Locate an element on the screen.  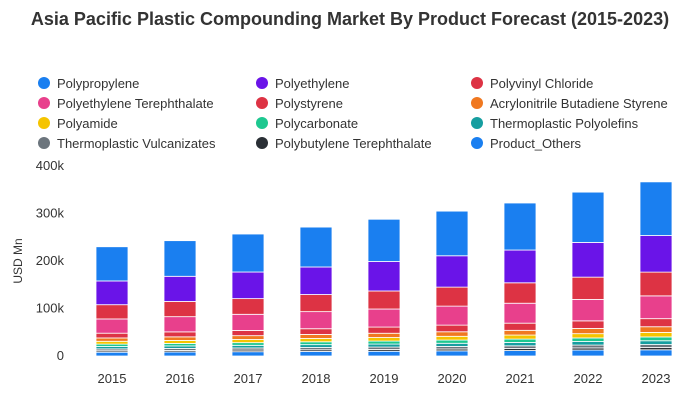
bar-stack-2019 is located at coordinates (384, 287).